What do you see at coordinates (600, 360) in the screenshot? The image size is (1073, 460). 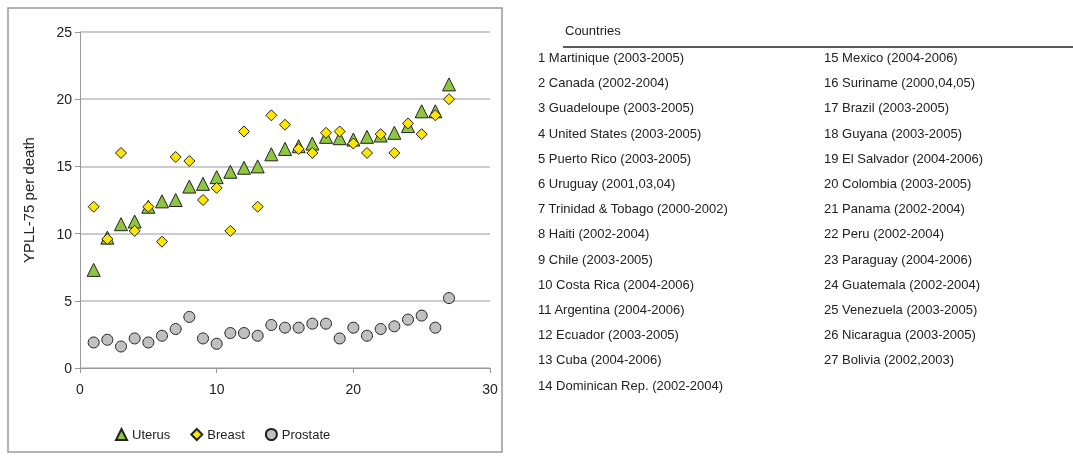 I see `text: 13 Cuba (2004-2006)` at bounding box center [600, 360].